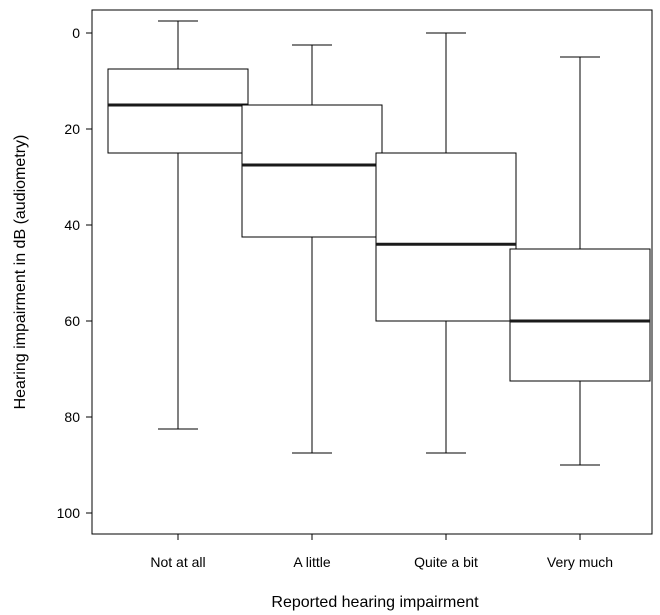 Image resolution: width=660 pixels, height=615 pixels. Describe the element at coordinates (72, 129) in the screenshot. I see `y-tick-label: 20` at that location.